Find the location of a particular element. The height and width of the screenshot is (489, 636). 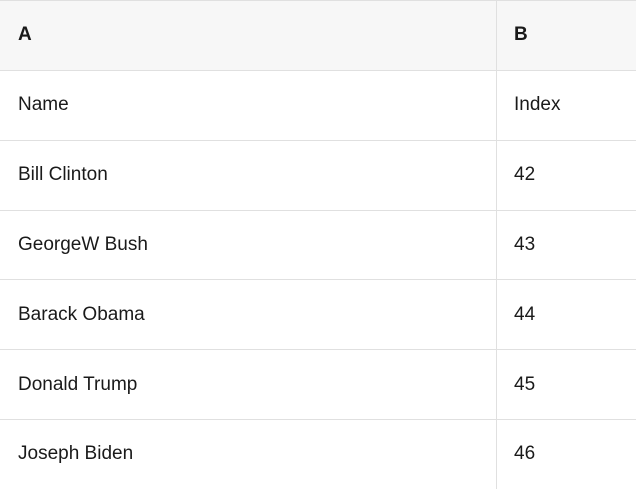

column-header-row: A B is located at coordinates (318, 36).